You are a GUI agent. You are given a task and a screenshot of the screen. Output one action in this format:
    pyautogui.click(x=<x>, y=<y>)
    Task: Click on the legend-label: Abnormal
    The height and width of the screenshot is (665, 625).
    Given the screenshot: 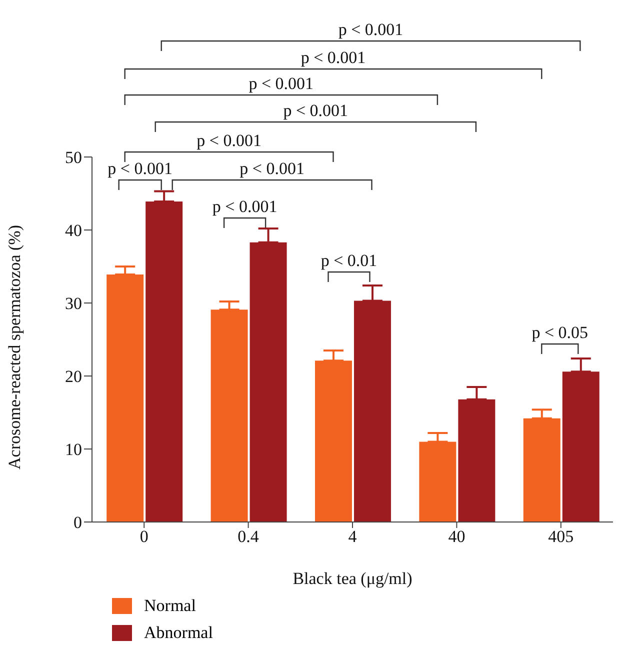 What is the action you would take?
    pyautogui.click(x=178, y=632)
    